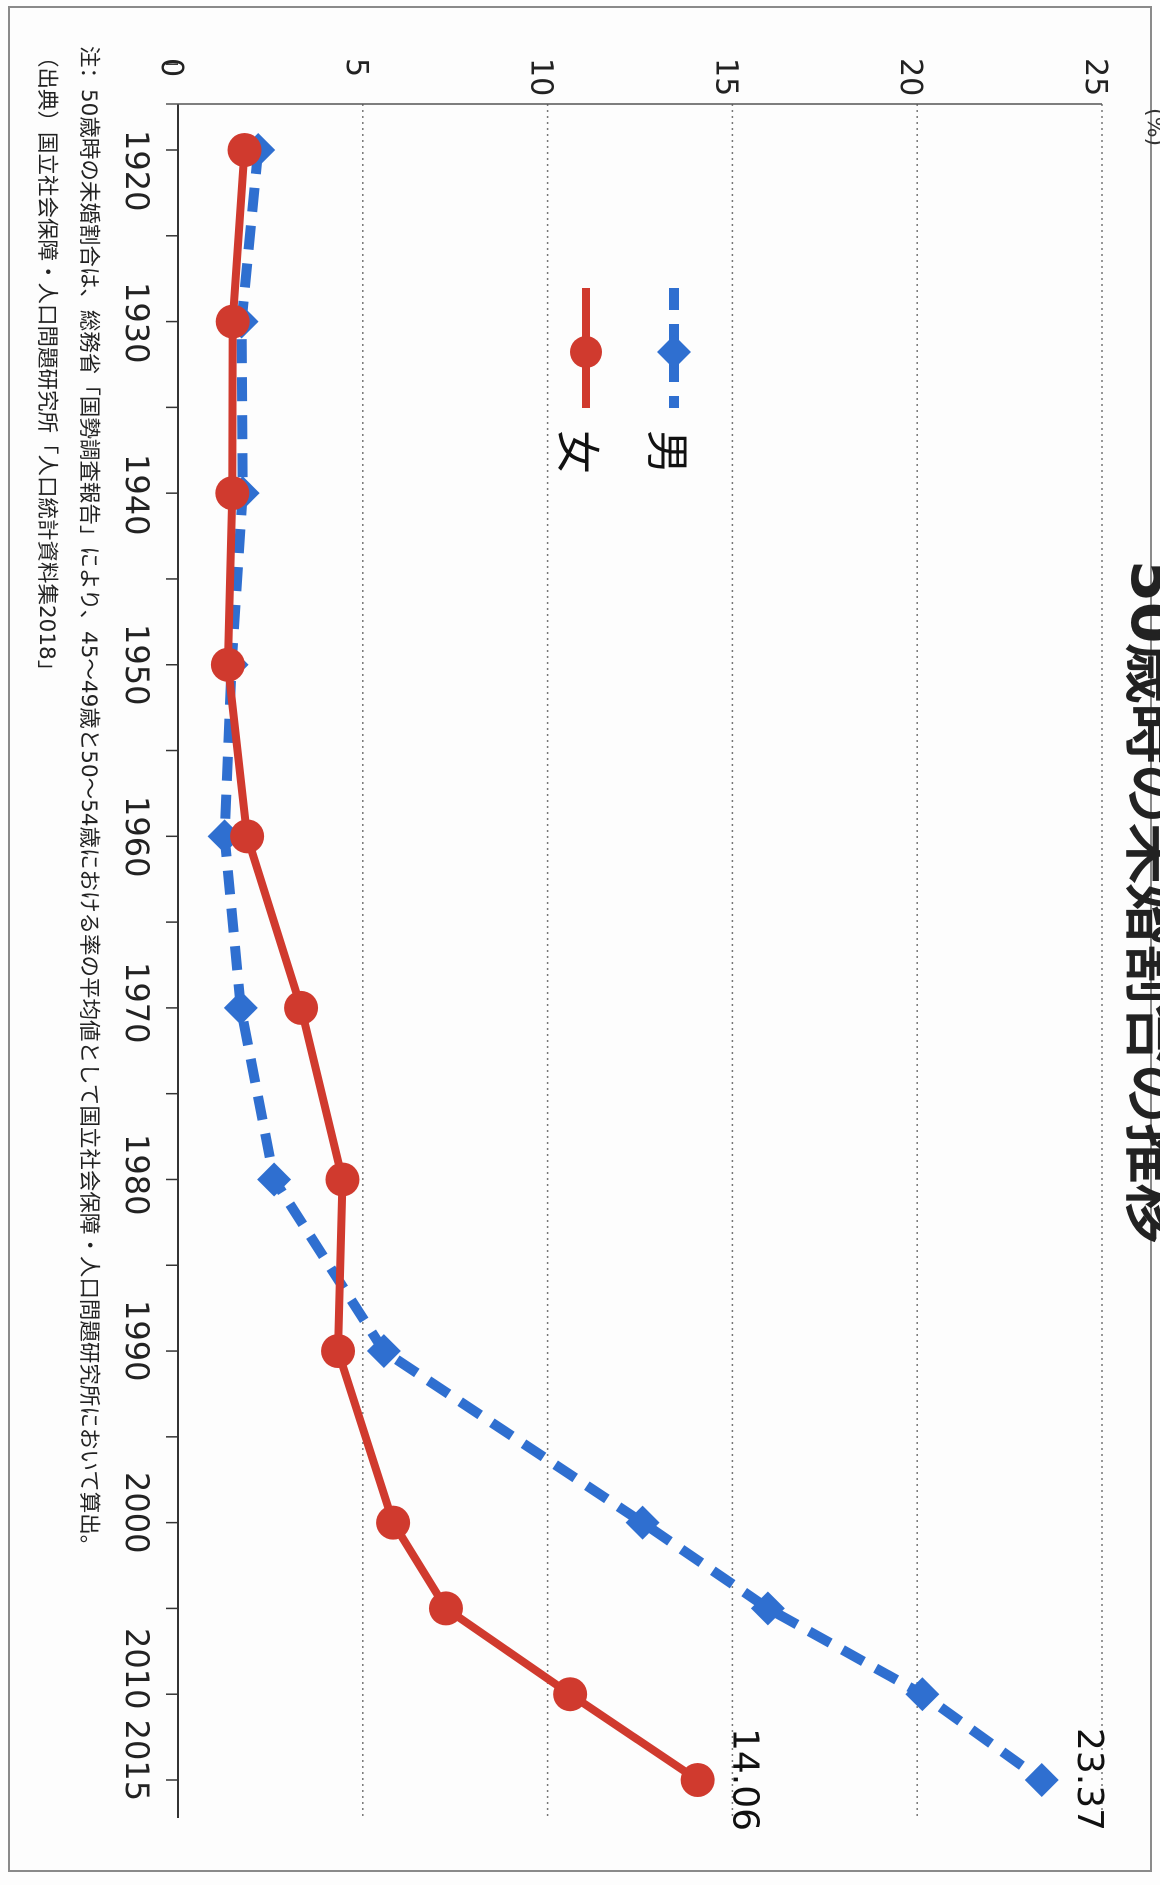 Image resolution: width=1160 pixels, height=1885 pixels. What do you see at coordinates (576, 452) in the screenshot?
I see `legend-female-label: 女` at bounding box center [576, 452].